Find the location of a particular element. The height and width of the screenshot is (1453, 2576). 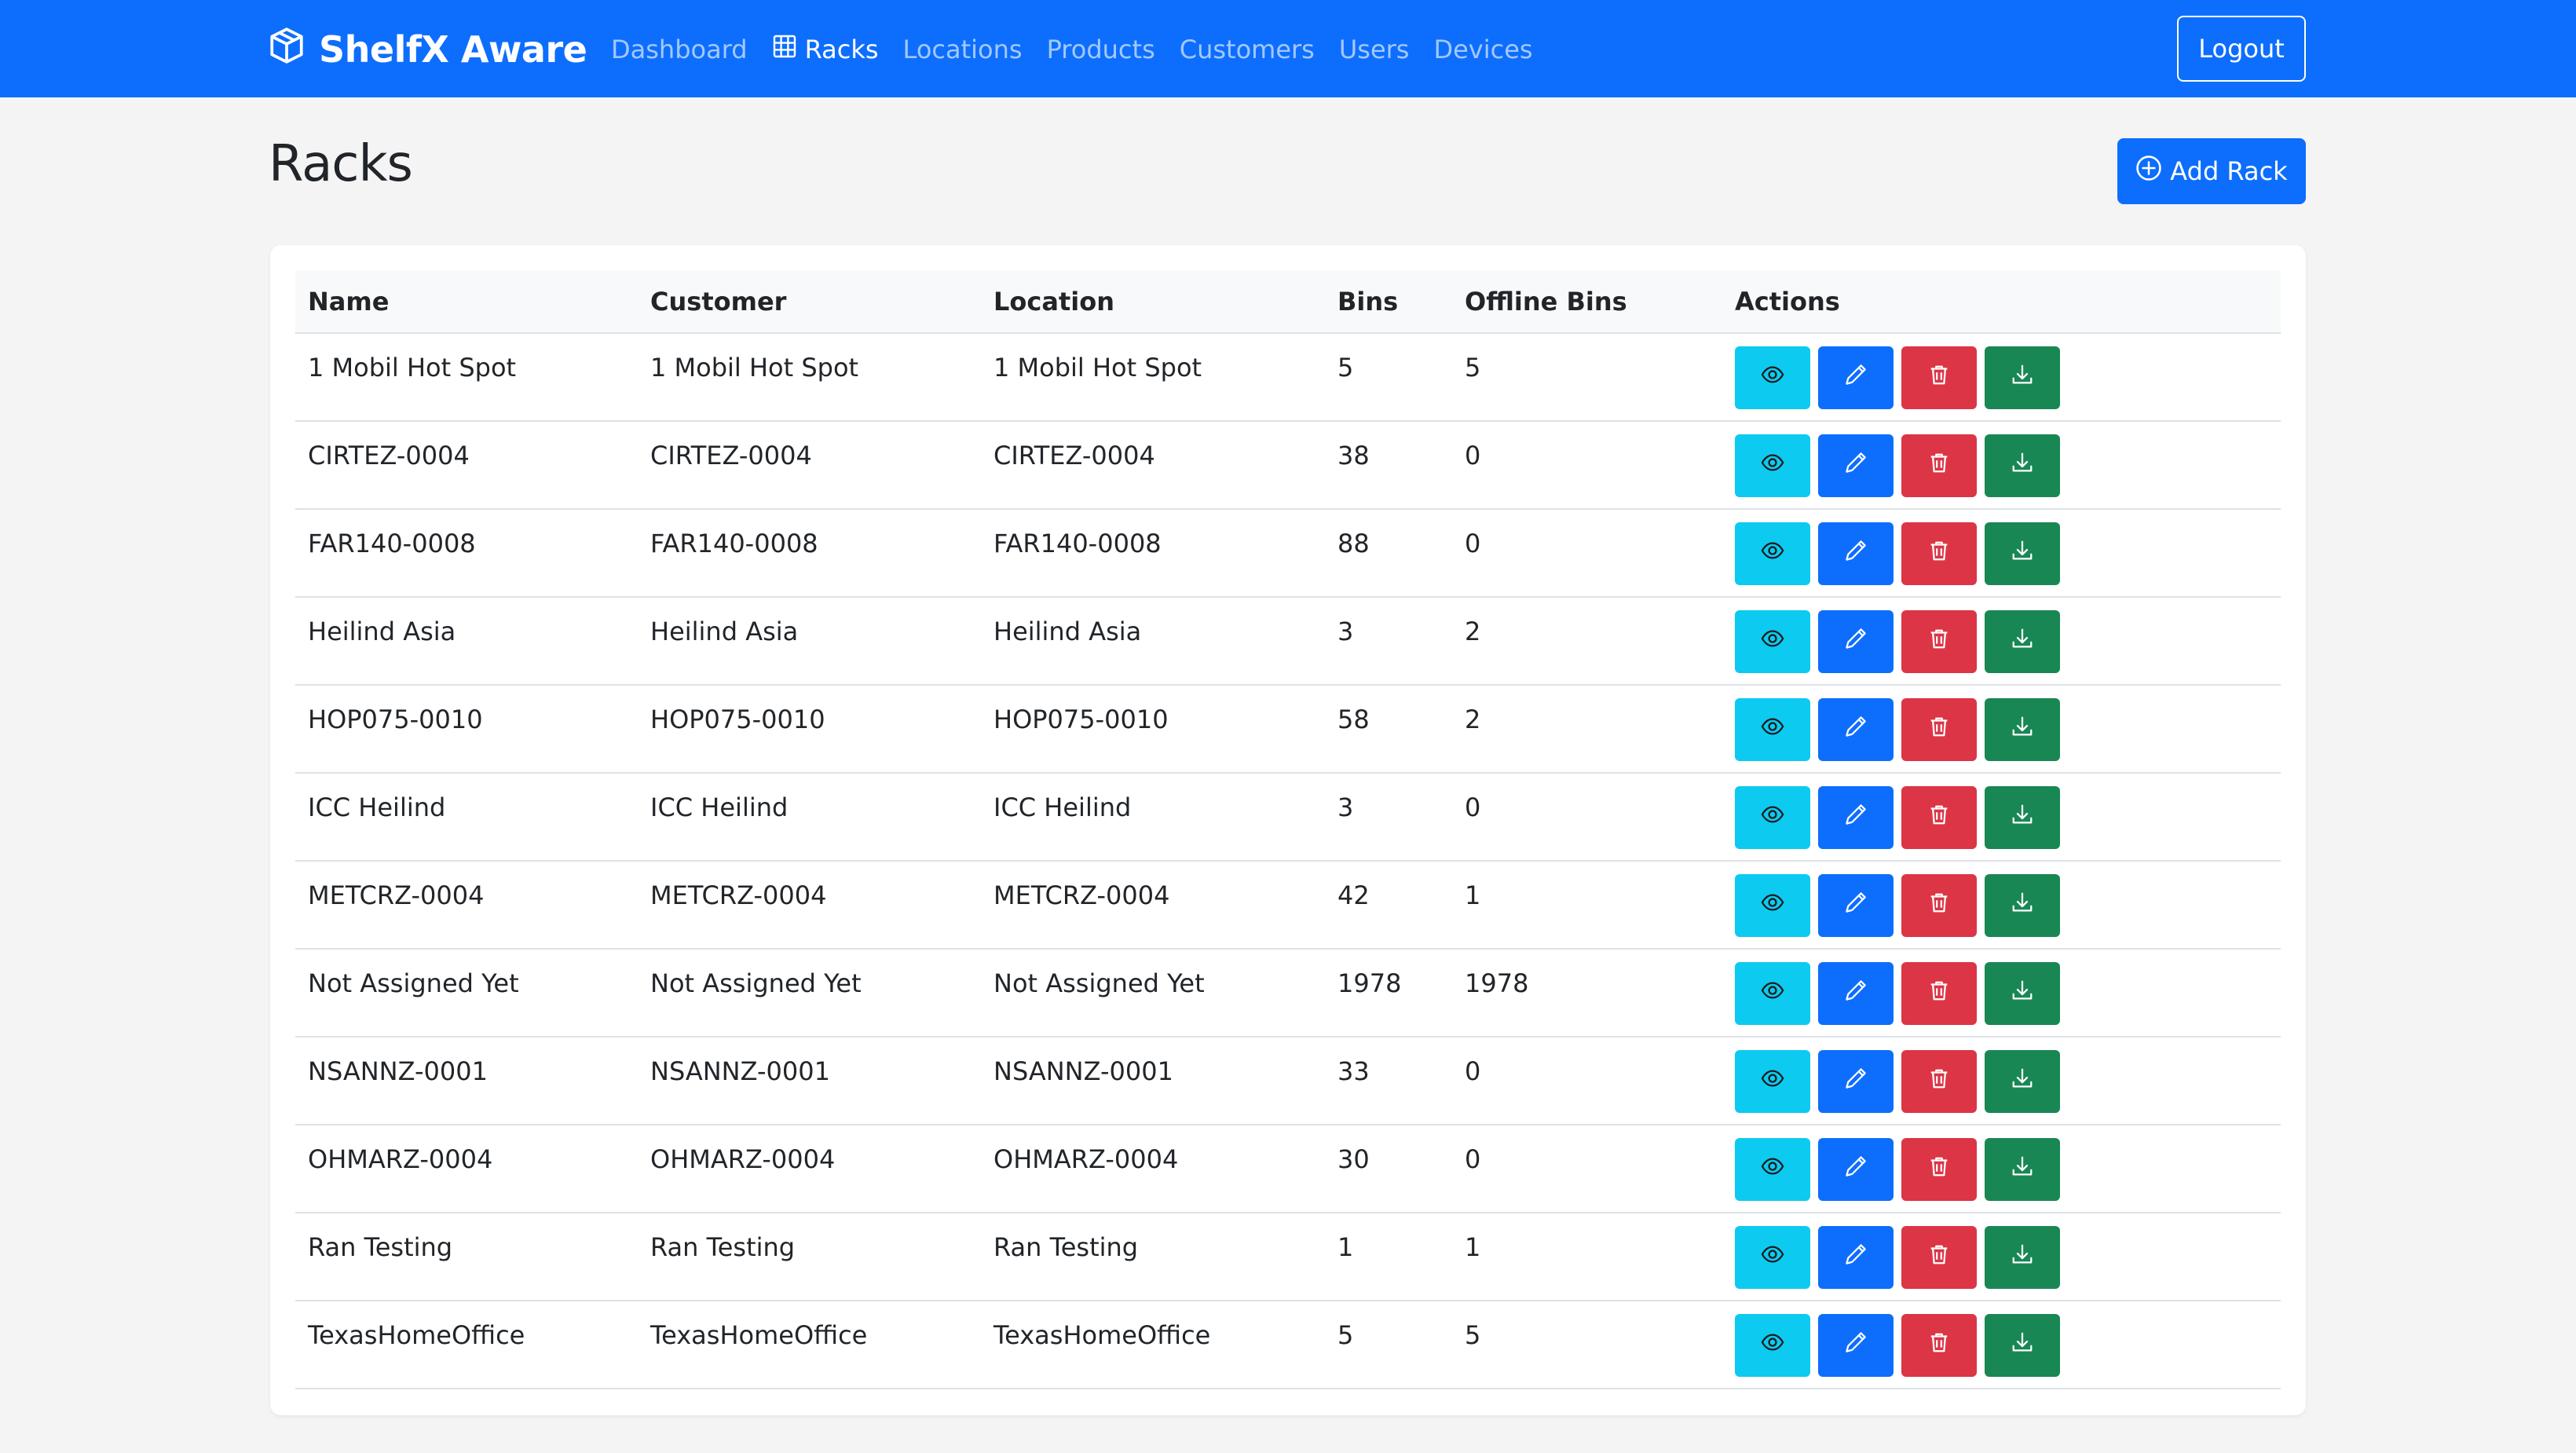

nav-item-devices: Devices is located at coordinates (1483, 49).